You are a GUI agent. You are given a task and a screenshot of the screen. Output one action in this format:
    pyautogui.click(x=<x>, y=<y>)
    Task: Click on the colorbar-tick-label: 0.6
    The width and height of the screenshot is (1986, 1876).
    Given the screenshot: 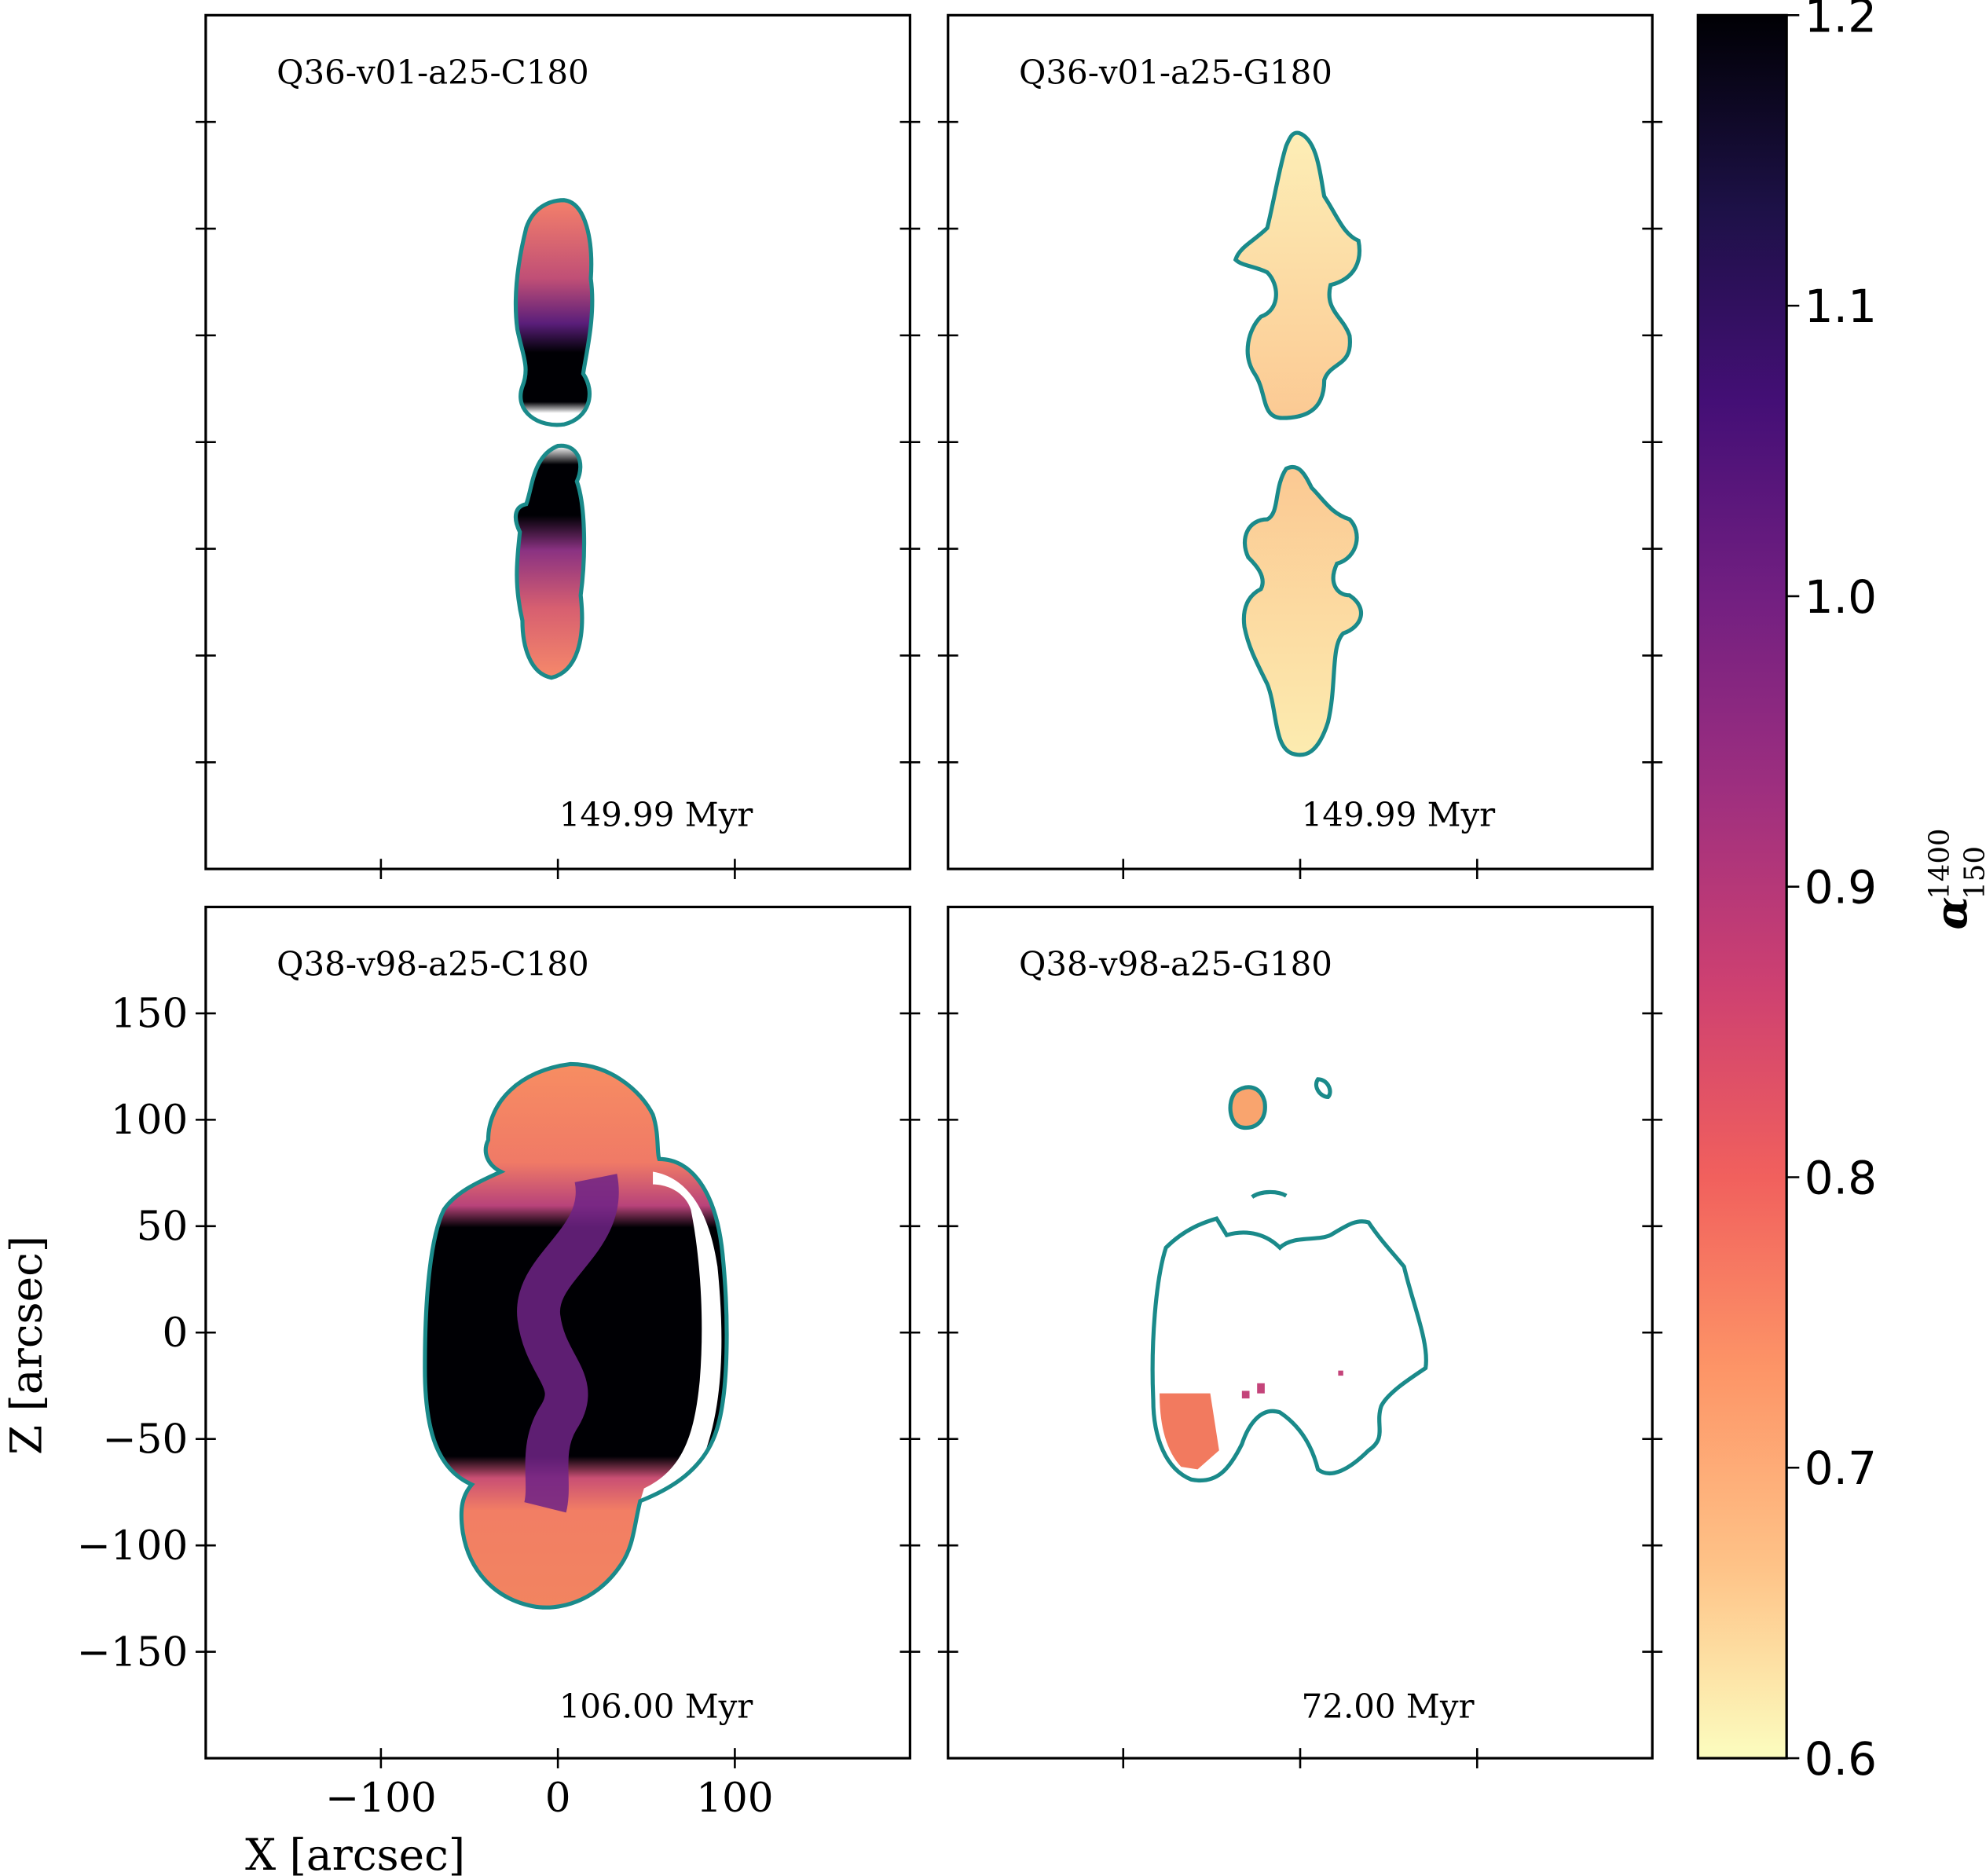 What is the action you would take?
    pyautogui.click(x=1841, y=1759)
    